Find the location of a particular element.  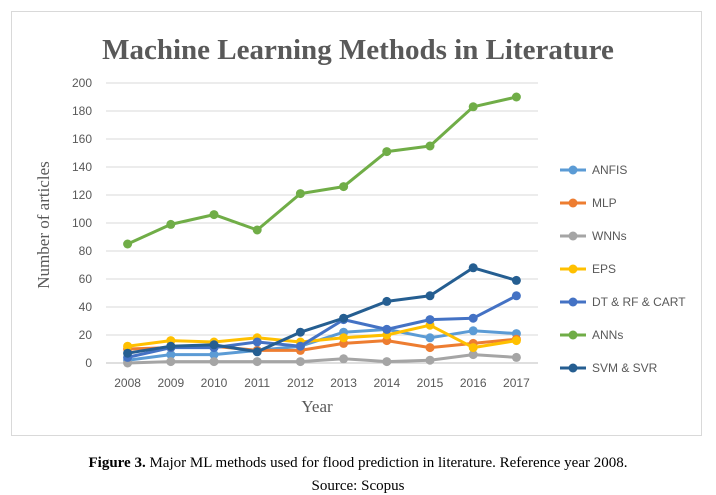

legend-label: SVM & SVR is located at coordinates (625, 368).